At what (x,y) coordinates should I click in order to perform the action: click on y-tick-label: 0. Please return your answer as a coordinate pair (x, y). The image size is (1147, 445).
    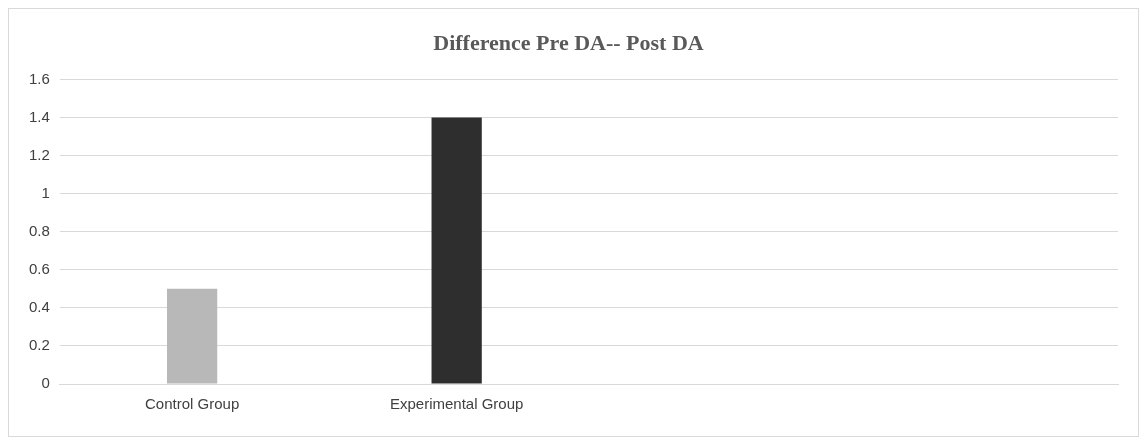
    Looking at the image, I should click on (45, 383).